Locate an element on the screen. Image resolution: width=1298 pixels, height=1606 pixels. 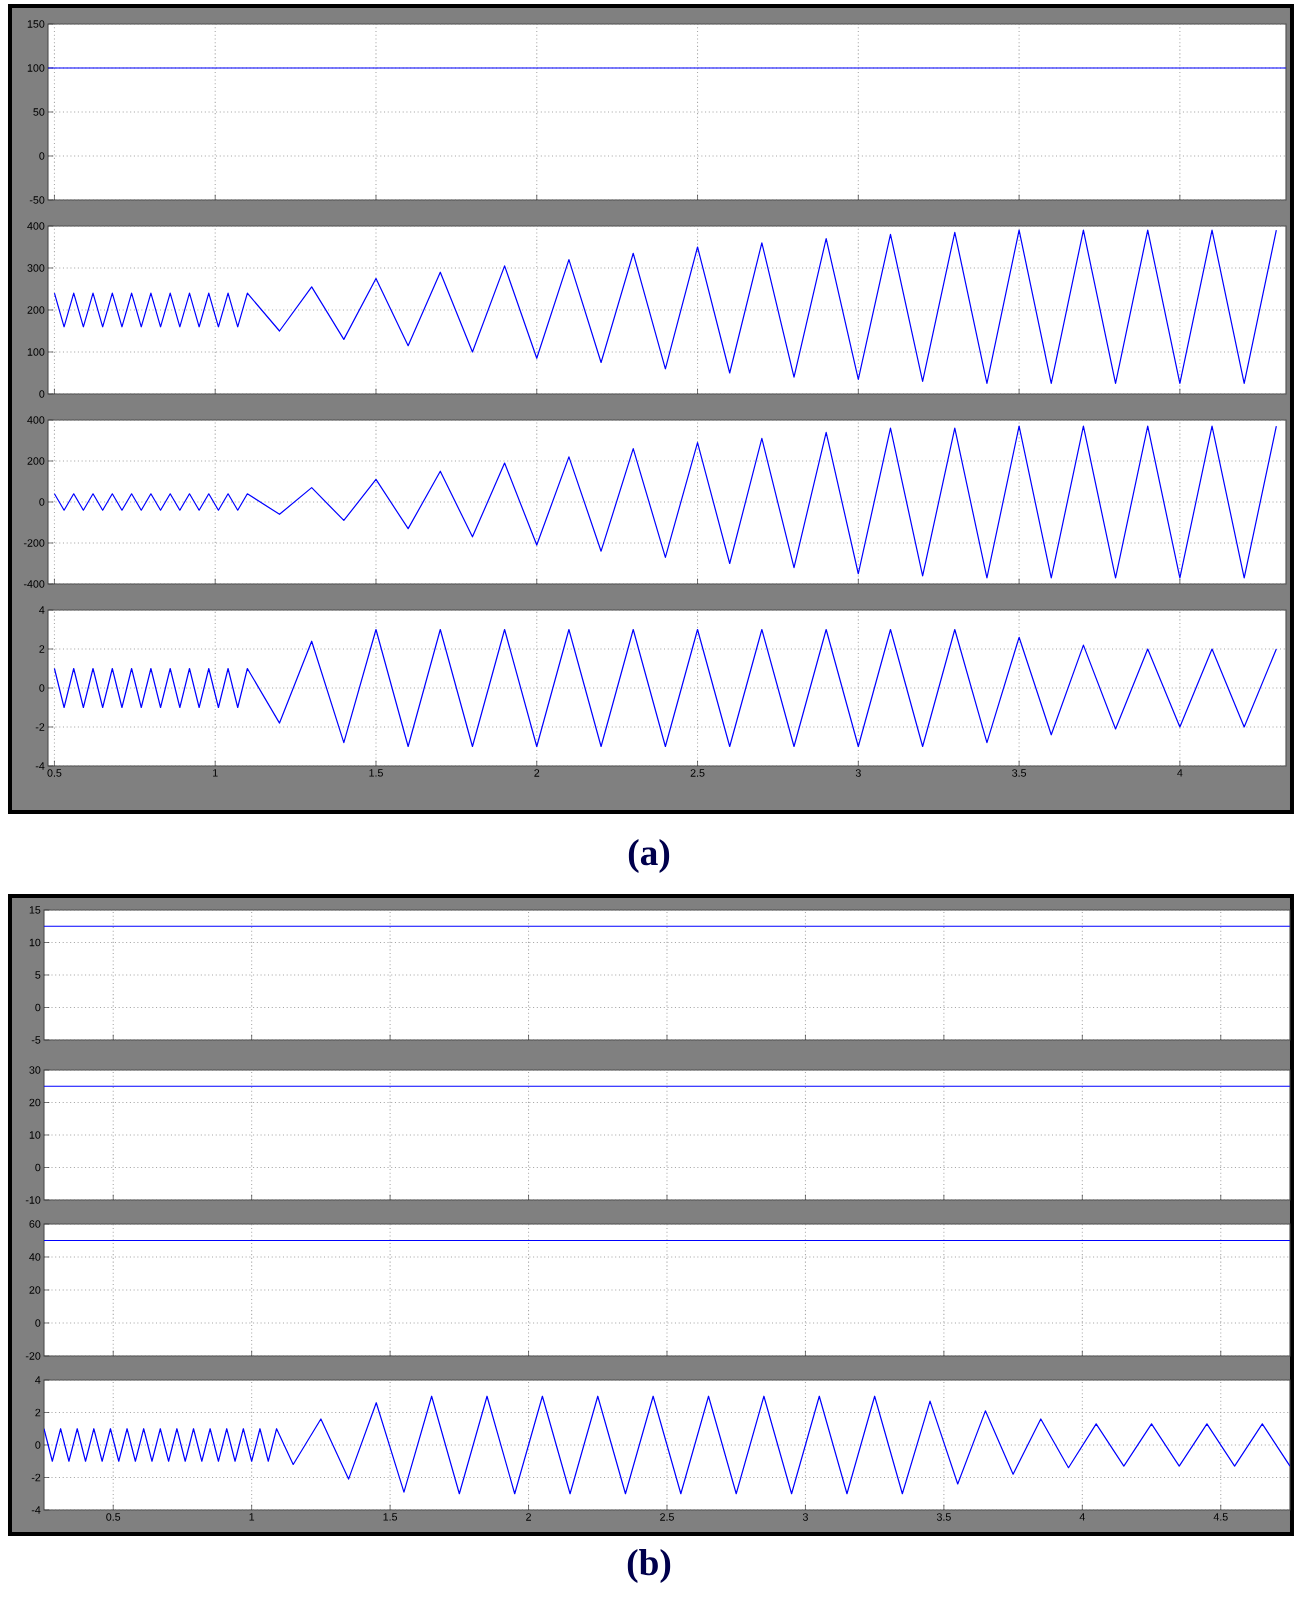
text: (b) is located at coordinates (649, 1566).